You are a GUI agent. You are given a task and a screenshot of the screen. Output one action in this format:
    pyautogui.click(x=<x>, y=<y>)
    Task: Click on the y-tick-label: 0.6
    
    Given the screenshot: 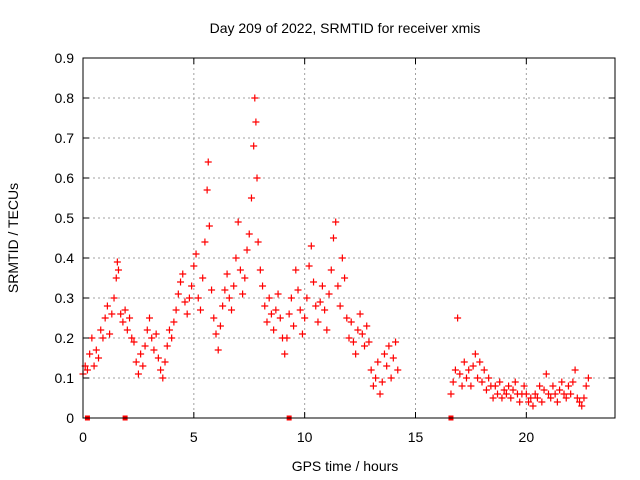 What is the action you would take?
    pyautogui.click(x=65, y=178)
    